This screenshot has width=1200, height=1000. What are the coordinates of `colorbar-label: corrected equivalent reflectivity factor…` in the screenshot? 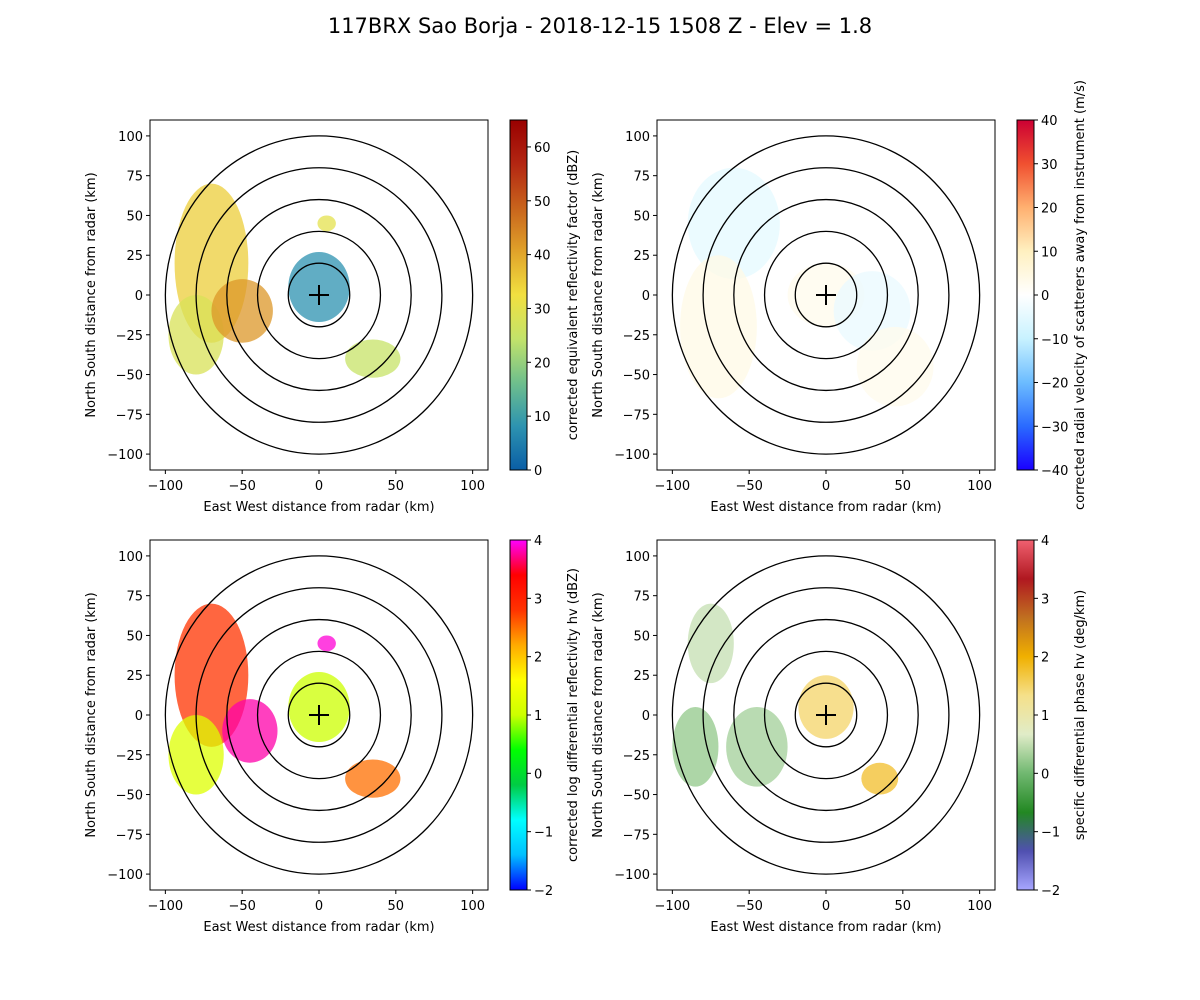 It's located at (573, 295).